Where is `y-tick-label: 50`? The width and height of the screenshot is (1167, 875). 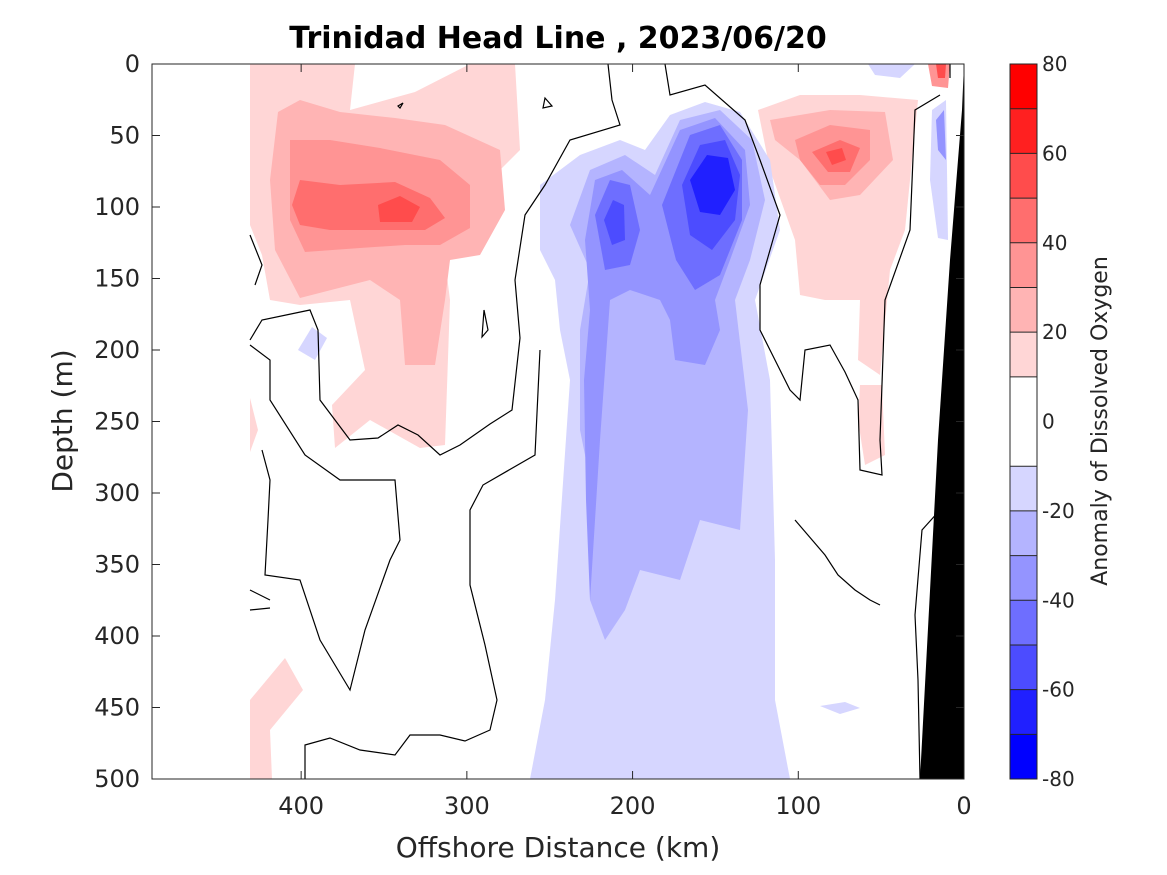 y-tick-label: 50 is located at coordinates (124, 136).